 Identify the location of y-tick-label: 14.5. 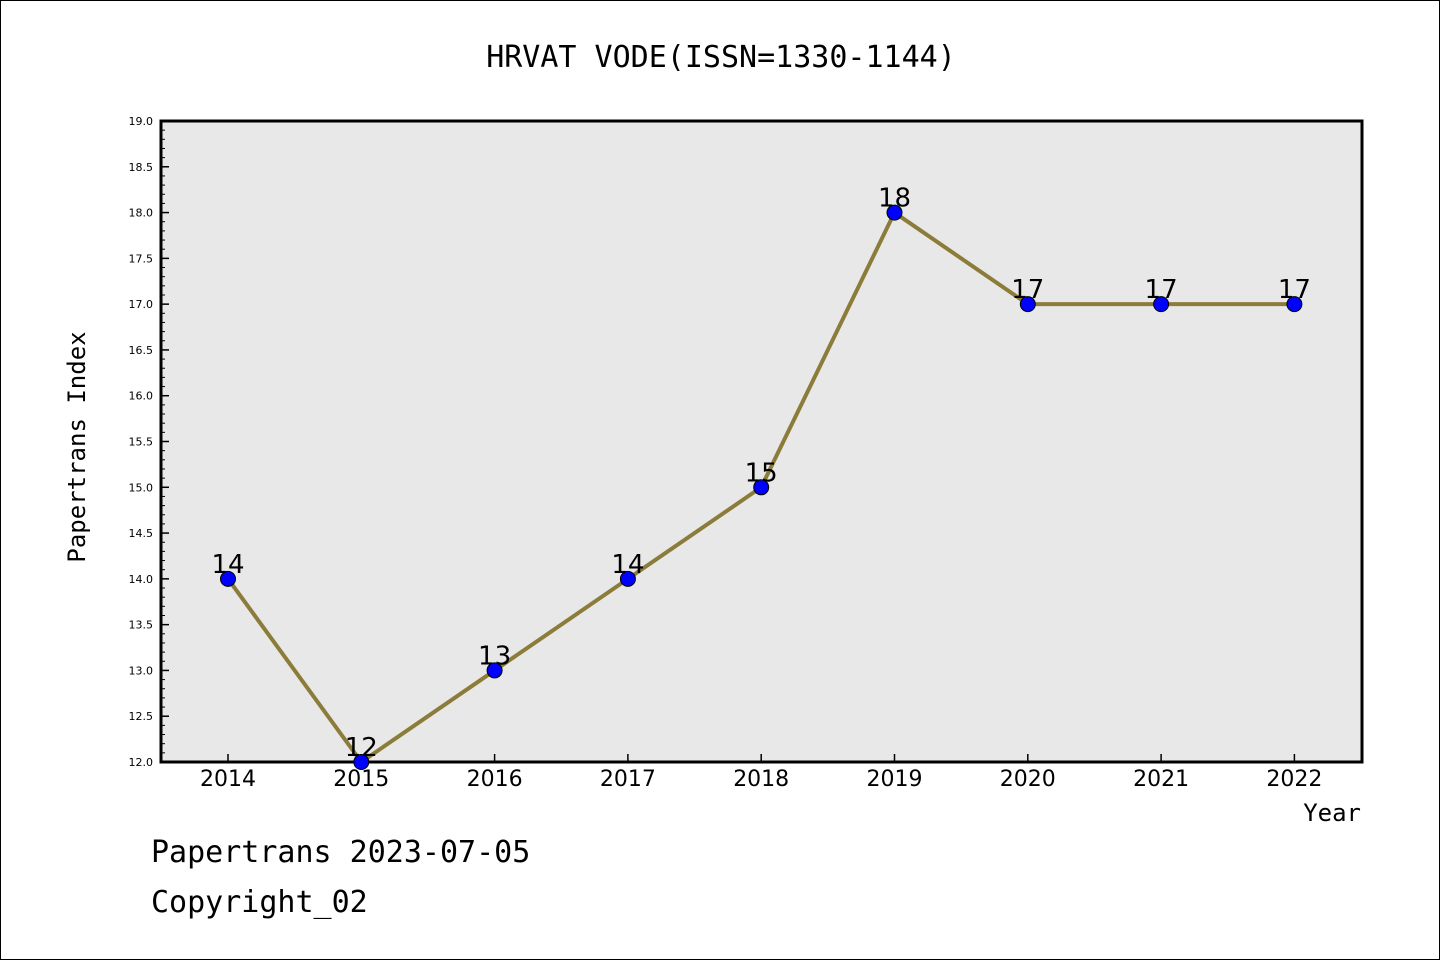
(141, 533).